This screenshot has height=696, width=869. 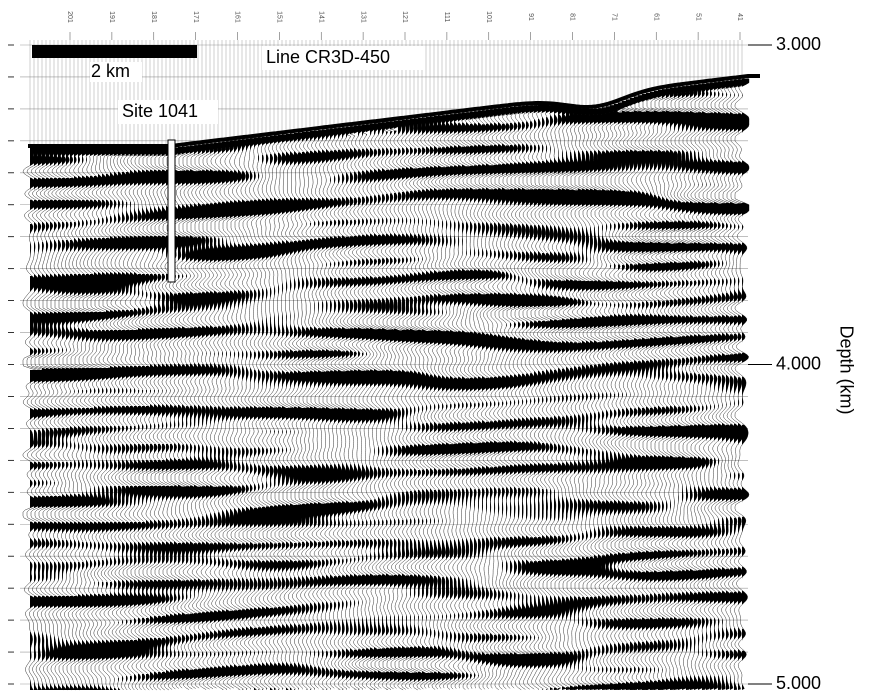 What do you see at coordinates (394, 111) in the screenshot?
I see `seafloor` at bounding box center [394, 111].